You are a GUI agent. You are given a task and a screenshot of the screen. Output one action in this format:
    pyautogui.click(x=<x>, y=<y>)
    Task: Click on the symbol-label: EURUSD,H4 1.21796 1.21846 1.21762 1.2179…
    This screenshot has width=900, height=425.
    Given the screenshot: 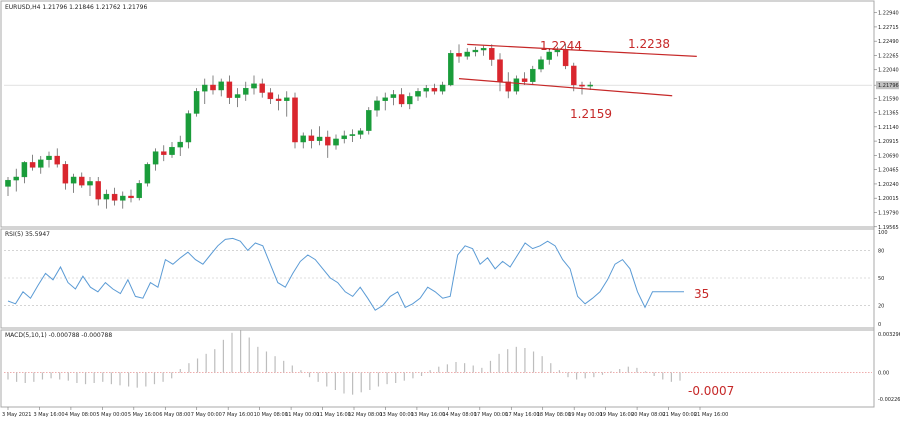 What is the action you would take?
    pyautogui.click(x=76, y=7)
    